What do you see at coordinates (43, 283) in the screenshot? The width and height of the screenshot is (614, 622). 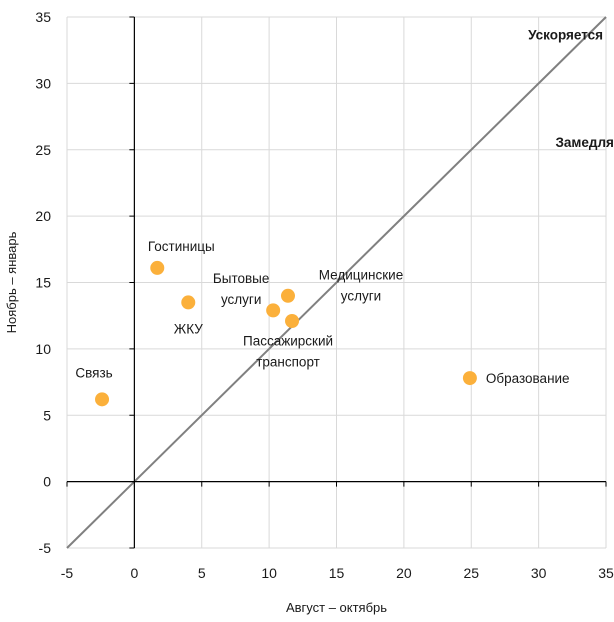 I see `y-tick-label: 15` at bounding box center [43, 283].